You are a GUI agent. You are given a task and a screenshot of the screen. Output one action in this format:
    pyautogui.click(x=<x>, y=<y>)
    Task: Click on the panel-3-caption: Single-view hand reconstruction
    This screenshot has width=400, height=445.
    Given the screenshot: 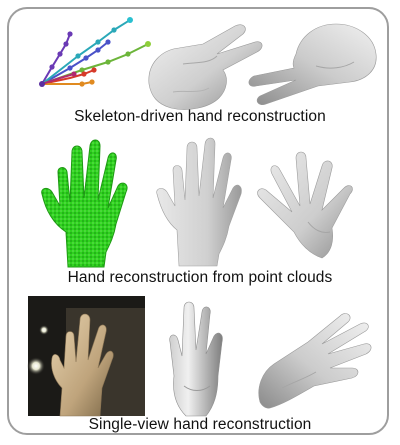 What is the action you would take?
    pyautogui.click(x=200, y=424)
    